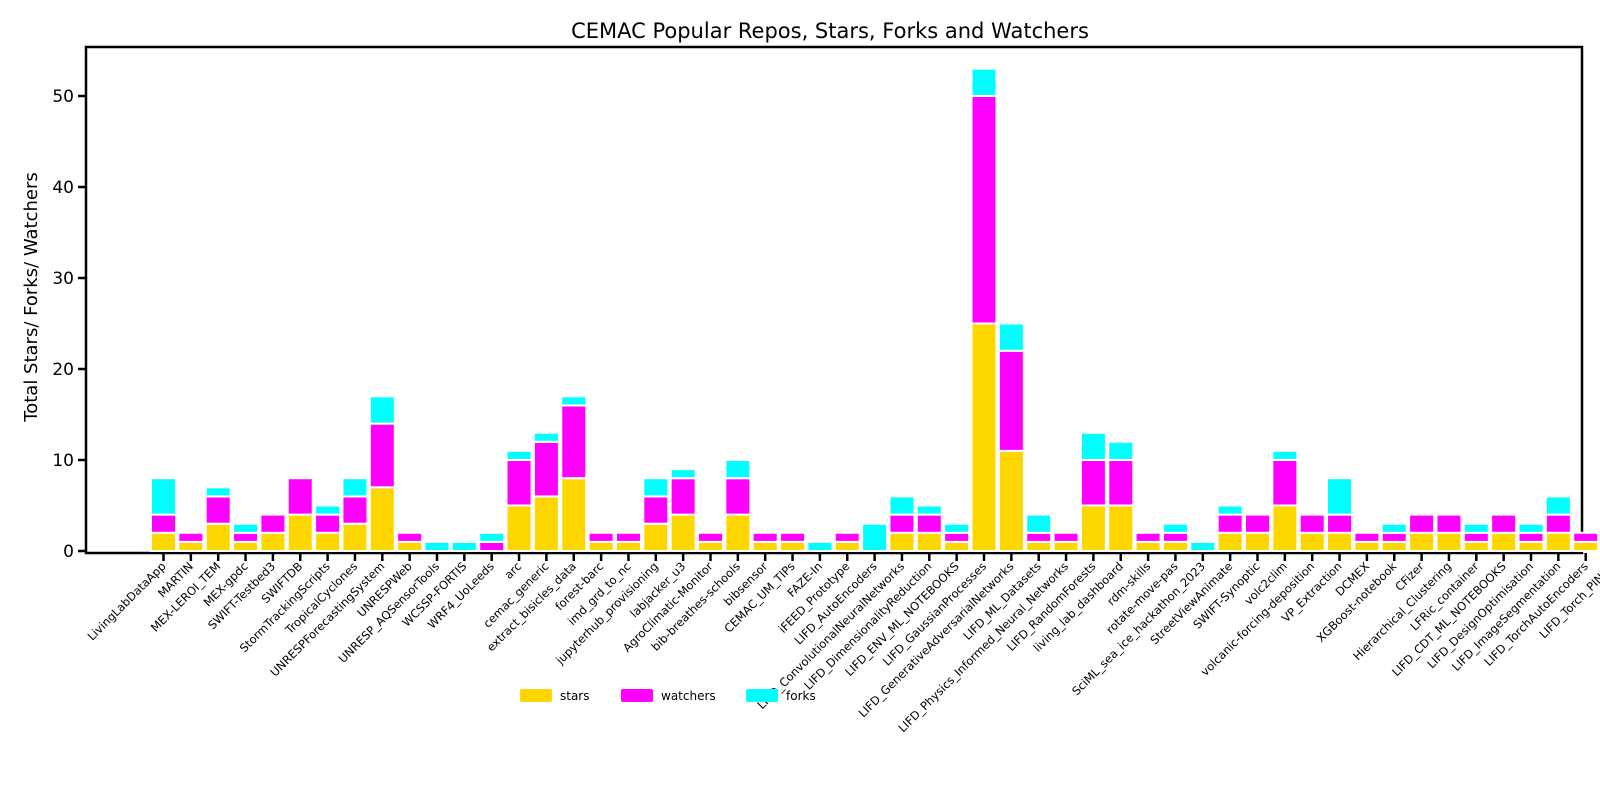  I want to click on y-tick-label: 50, so click(63, 97).